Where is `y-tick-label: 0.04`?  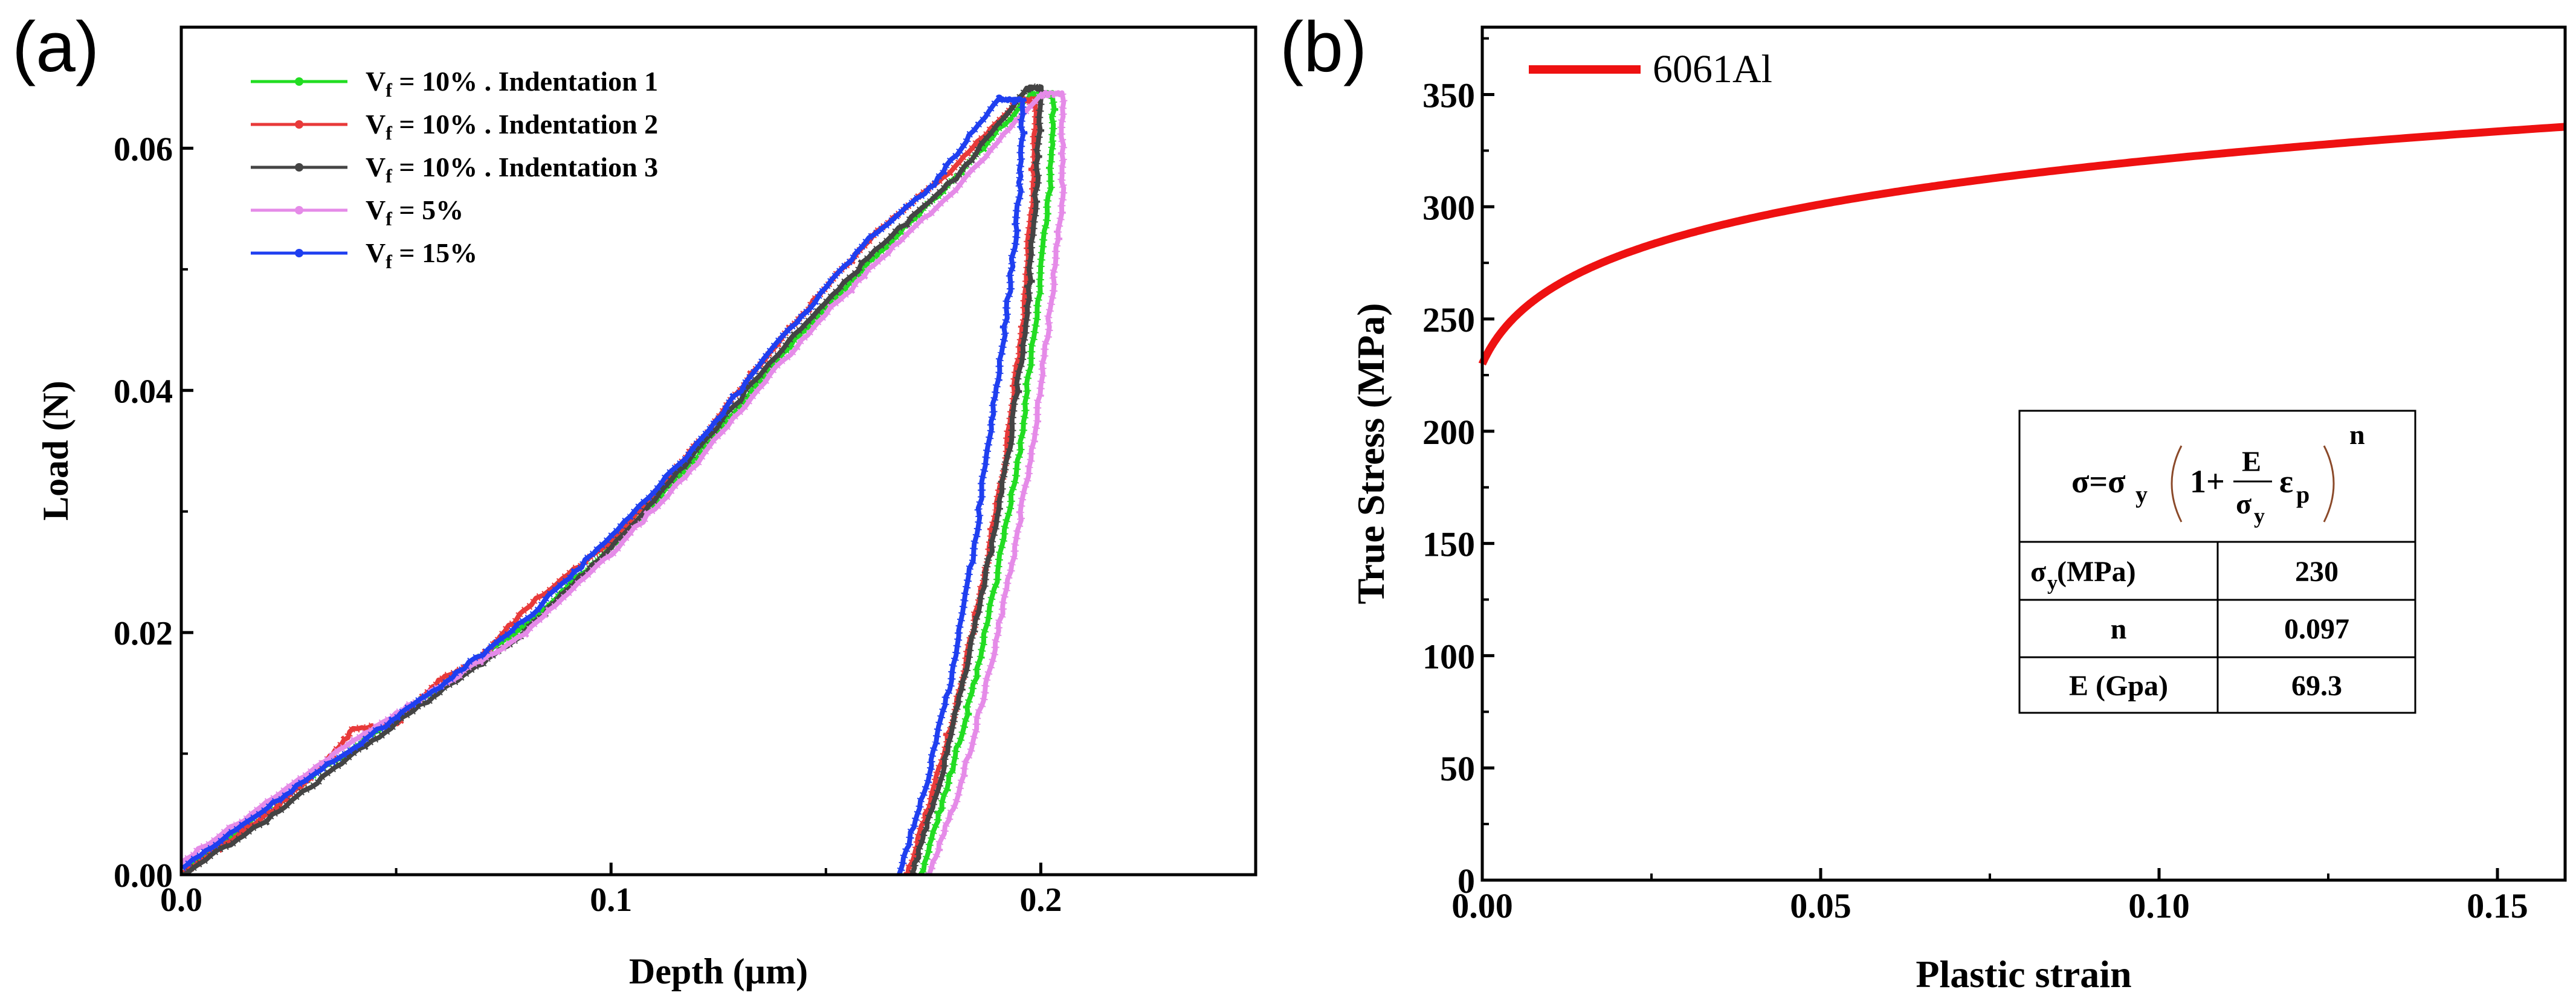
y-tick-label: 0.04 is located at coordinates (144, 392).